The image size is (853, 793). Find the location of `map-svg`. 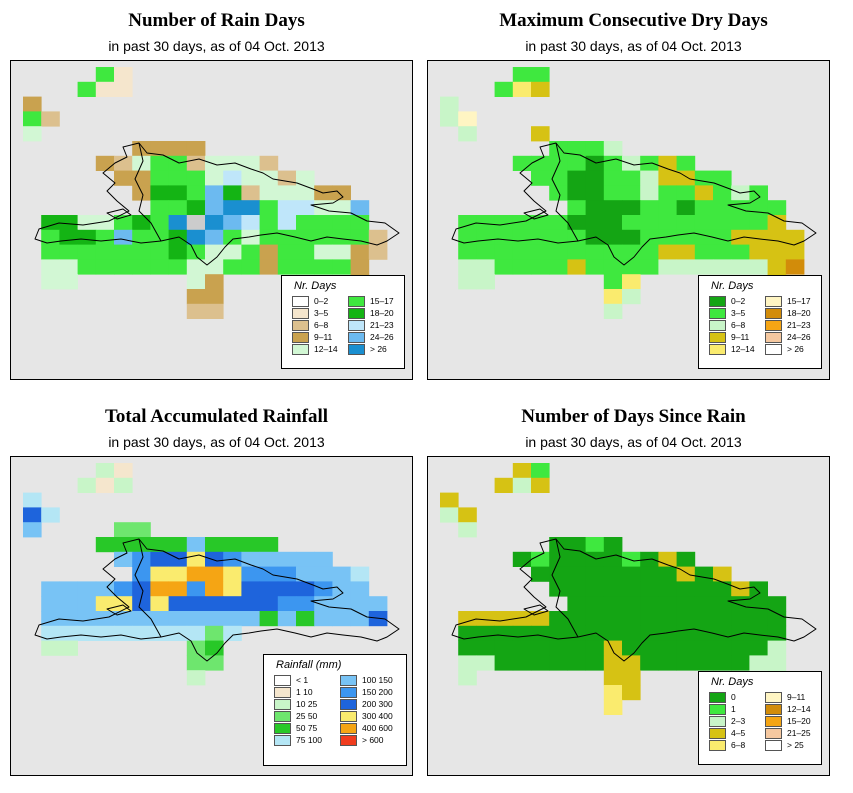

map-svg is located at coordinates (628, 193).